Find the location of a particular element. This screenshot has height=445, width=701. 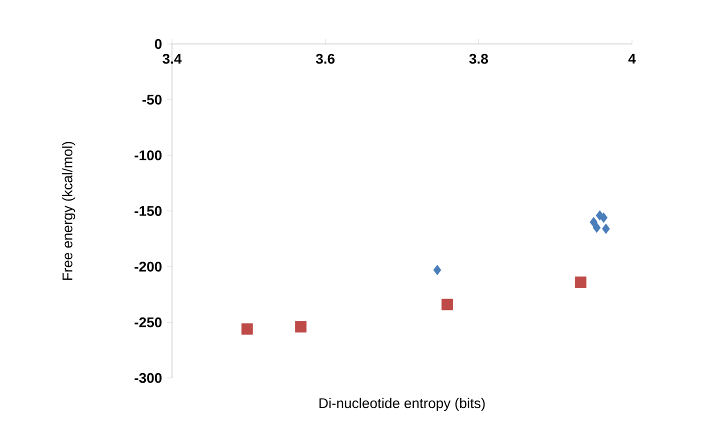

y-tick-label: -200 is located at coordinates (148, 267).